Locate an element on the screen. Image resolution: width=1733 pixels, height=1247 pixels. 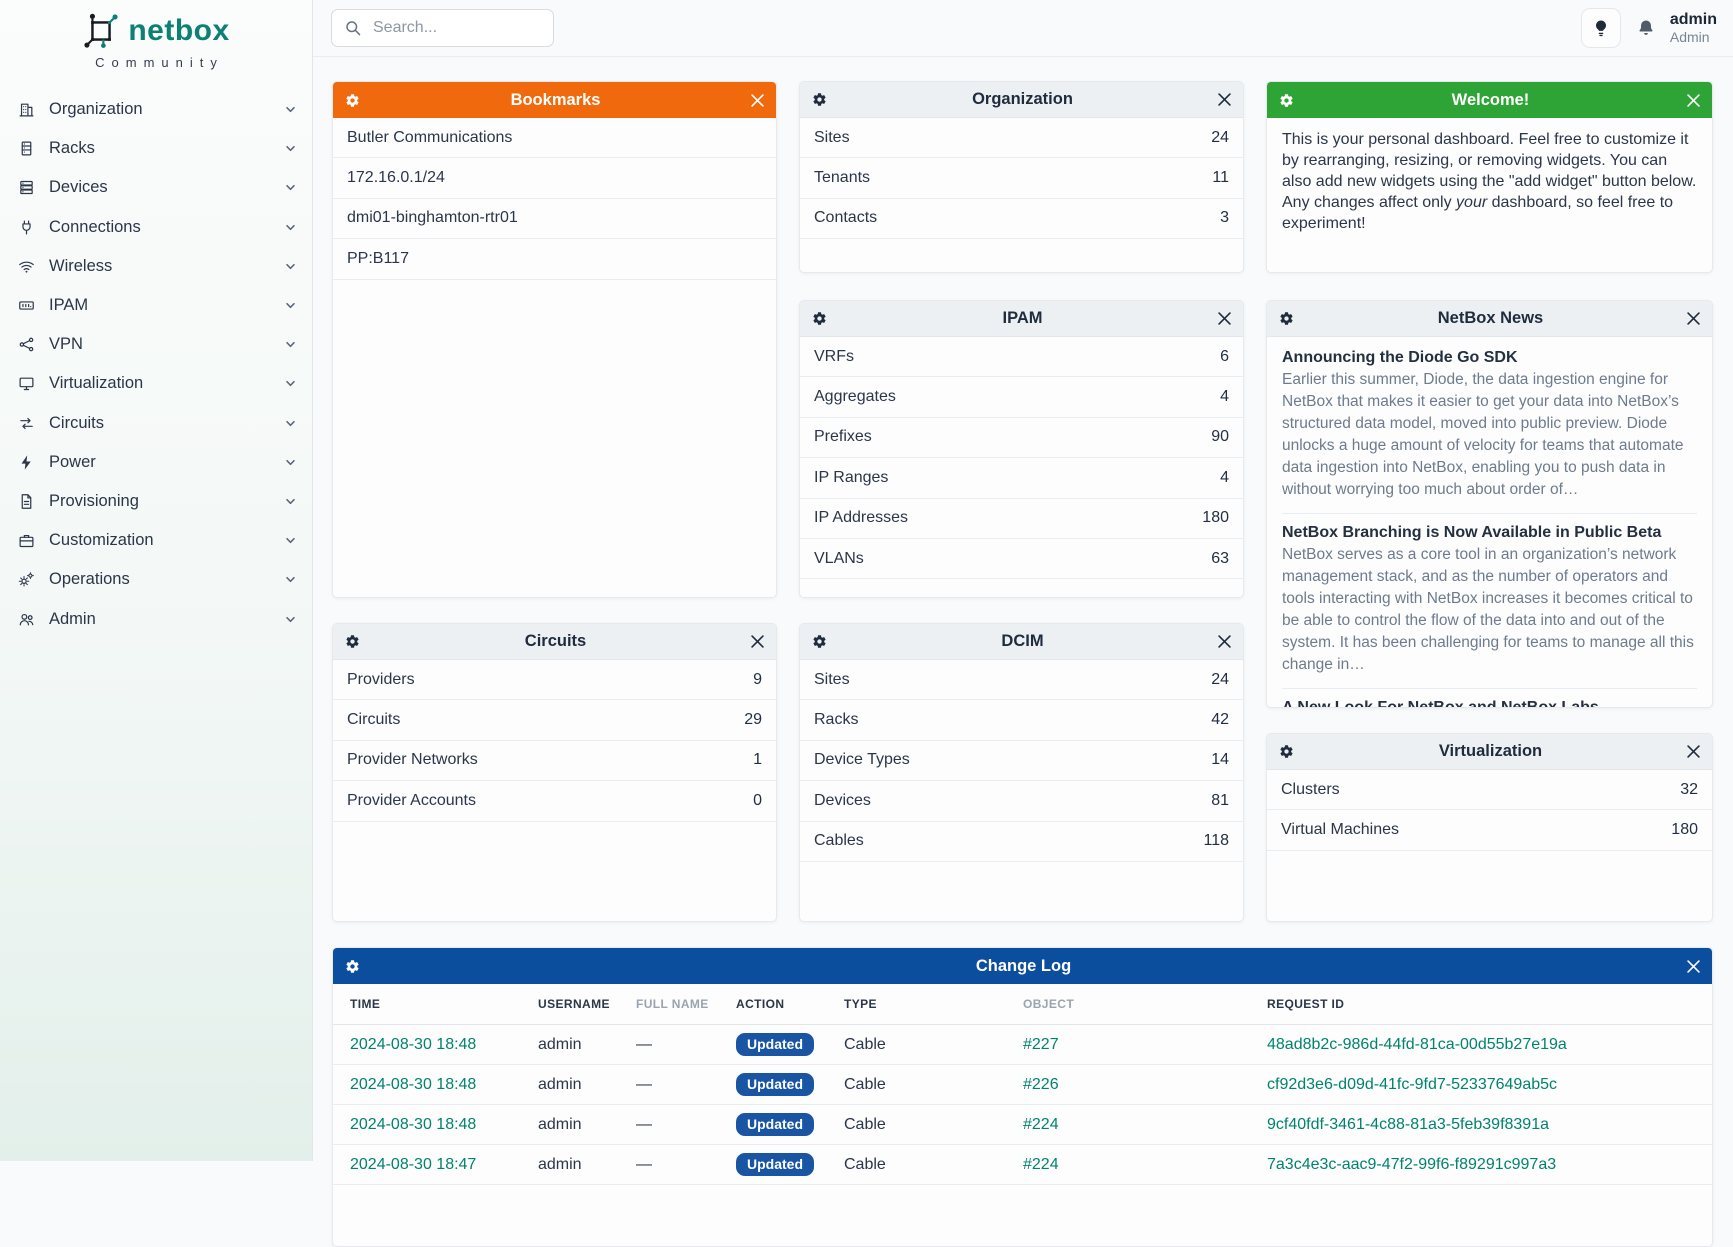
change-request-id-link: cf92d3e6-d09d-41fc-9fd7-52337649ab5c is located at coordinates (1412, 1084).